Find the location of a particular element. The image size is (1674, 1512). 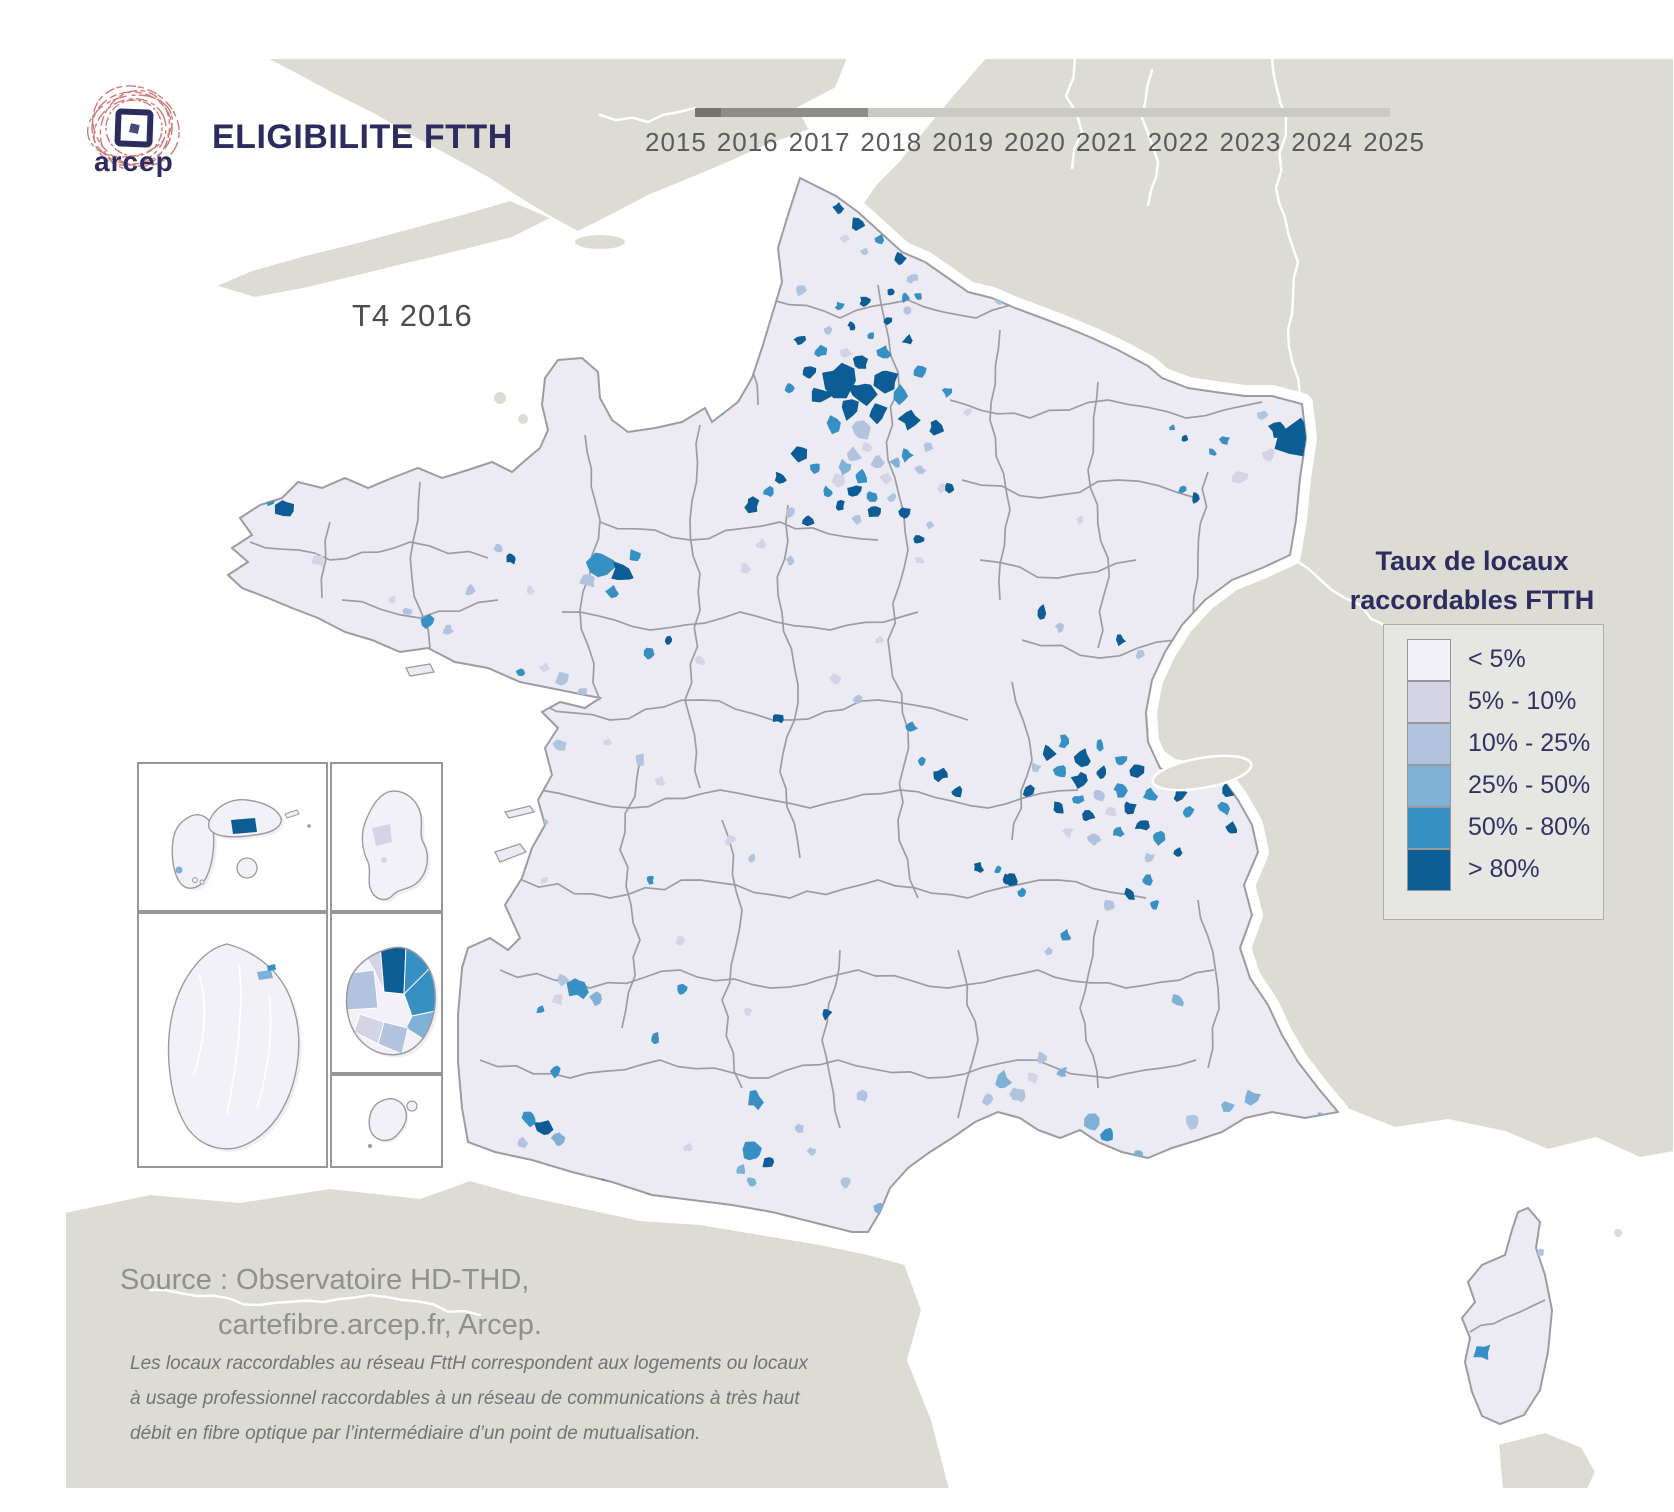

legend-label-3: 25% - 50% is located at coordinates (1529, 784).